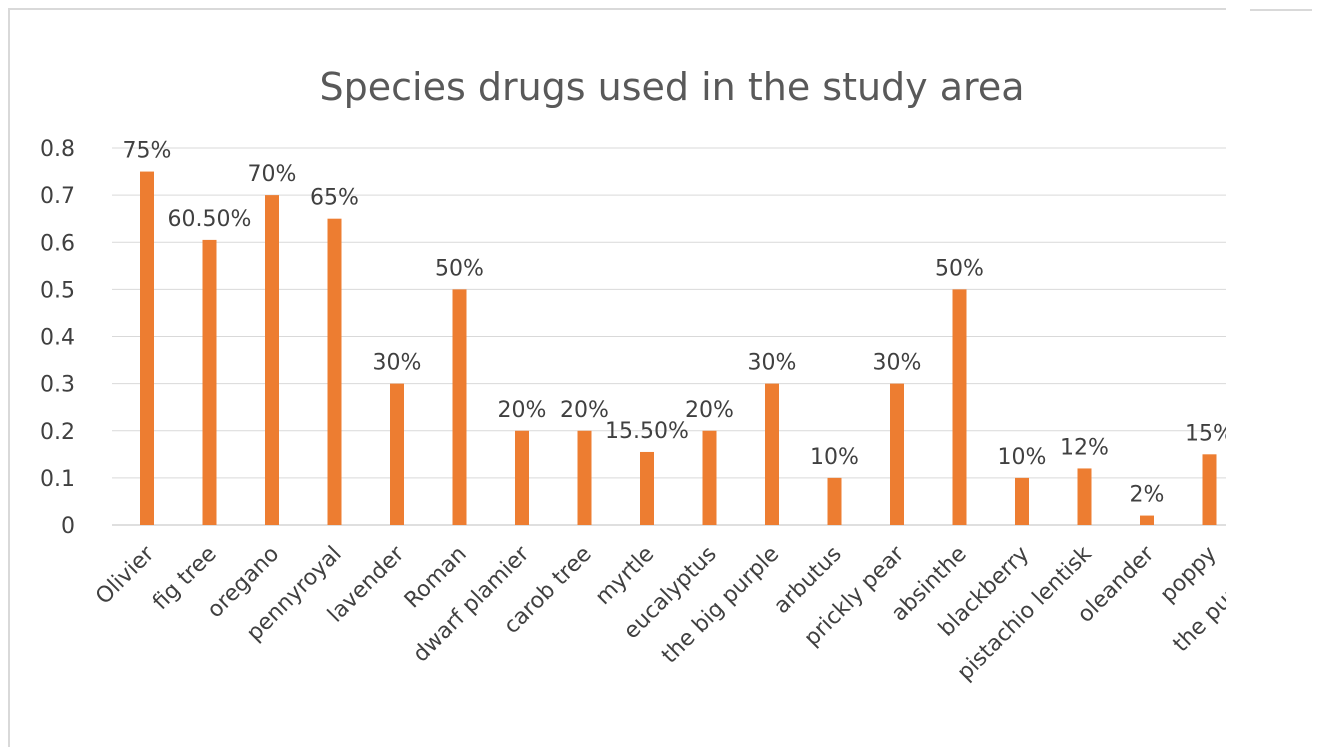  Describe the element at coordinates (210, 219) in the screenshot. I see `data-label: 60.50%` at that location.